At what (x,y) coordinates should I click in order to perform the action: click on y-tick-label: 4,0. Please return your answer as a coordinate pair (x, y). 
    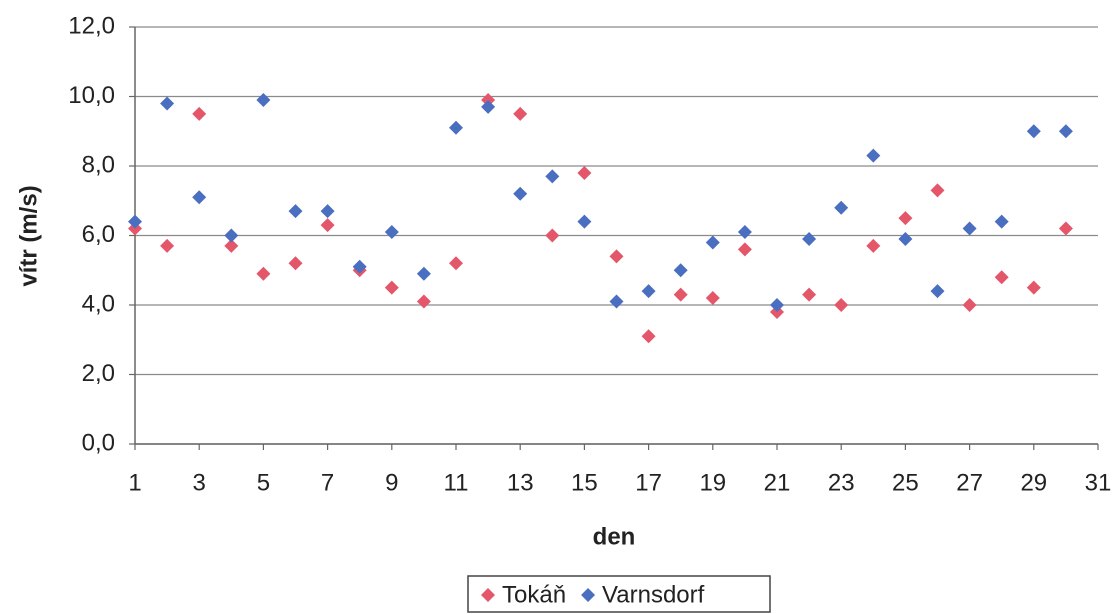
    Looking at the image, I should click on (98, 303).